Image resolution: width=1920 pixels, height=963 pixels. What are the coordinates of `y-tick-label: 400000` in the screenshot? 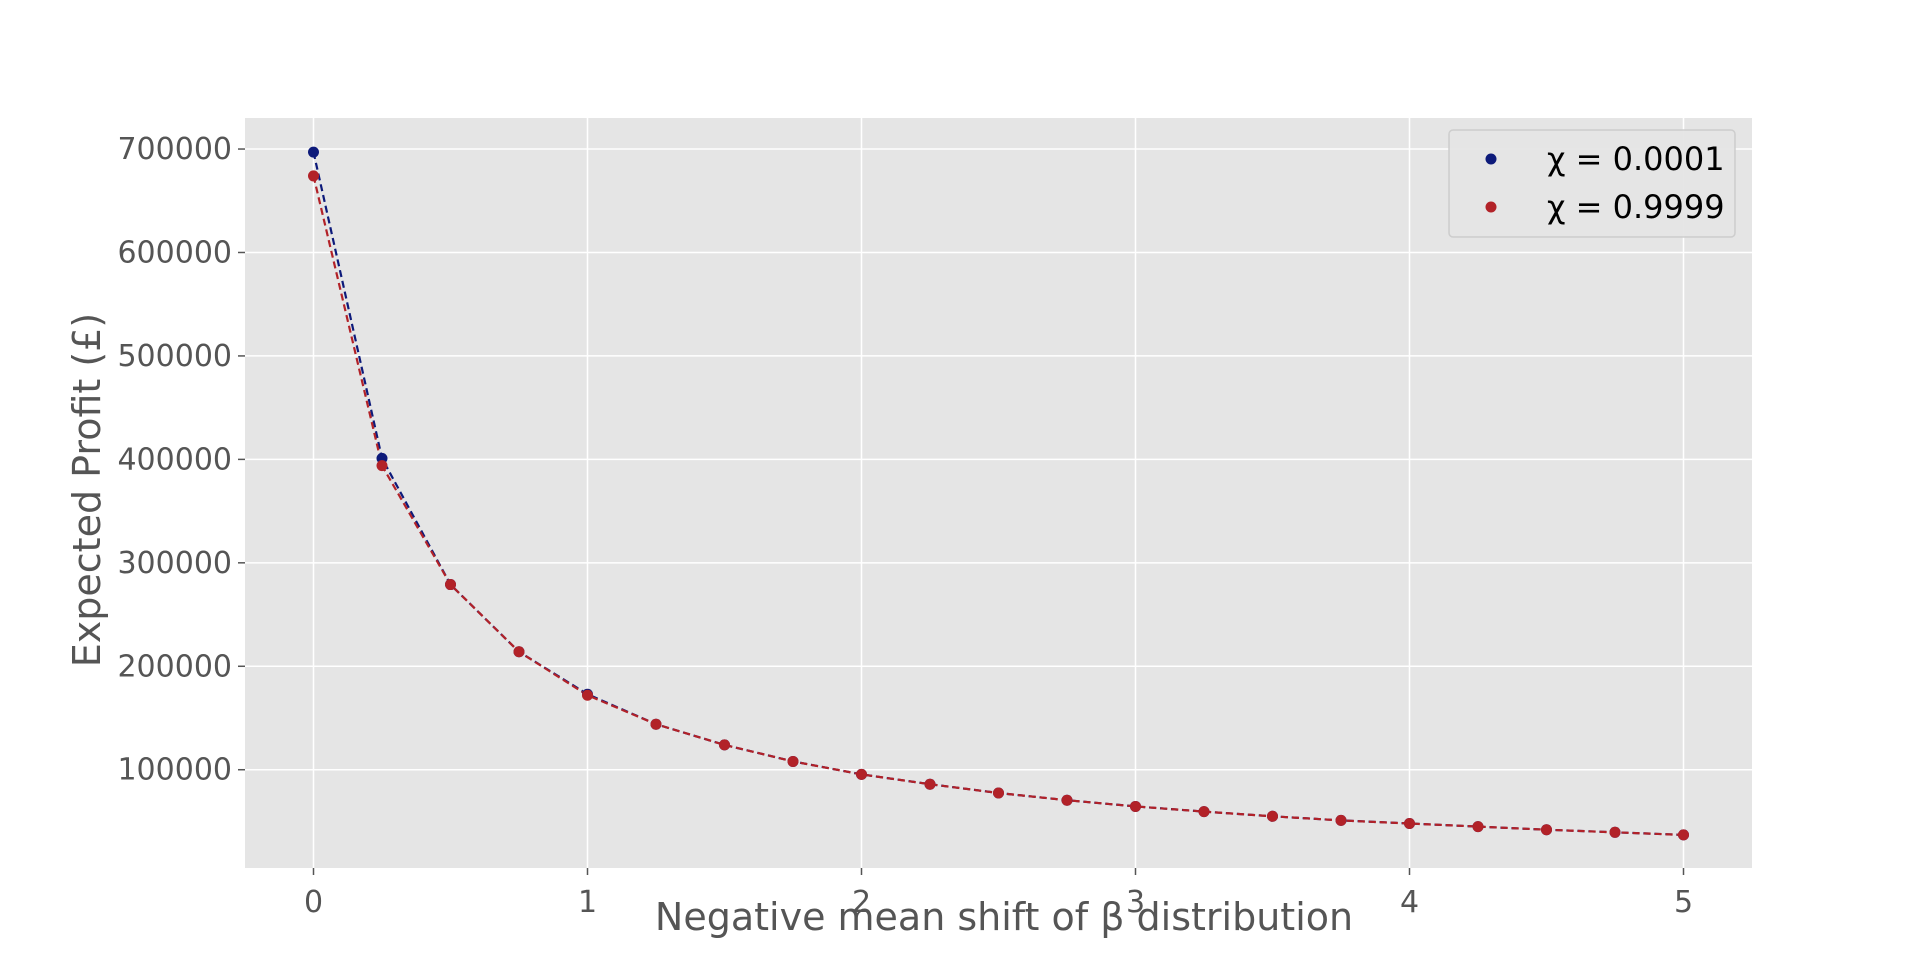 It's located at (174, 459).